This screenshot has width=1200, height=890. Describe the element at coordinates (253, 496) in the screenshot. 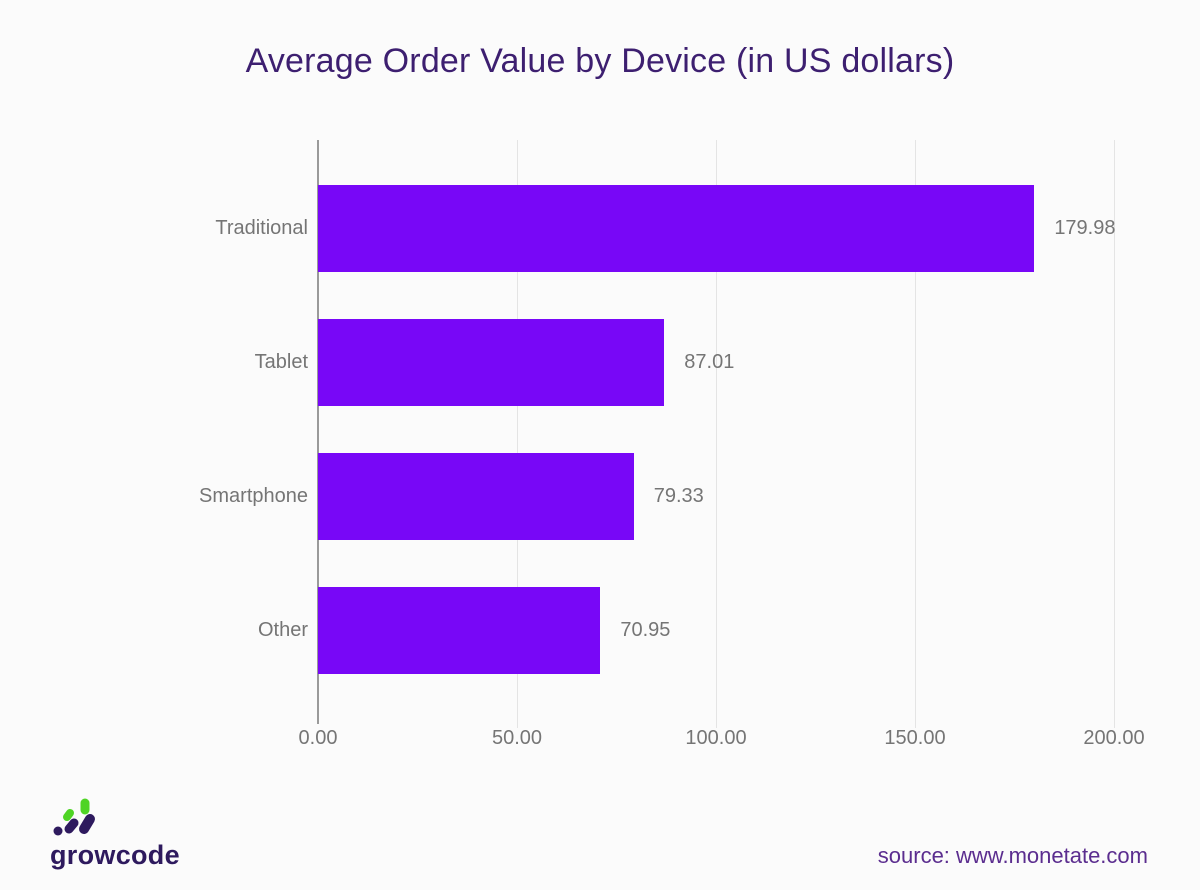

I see `category-label: Smartphone` at that location.